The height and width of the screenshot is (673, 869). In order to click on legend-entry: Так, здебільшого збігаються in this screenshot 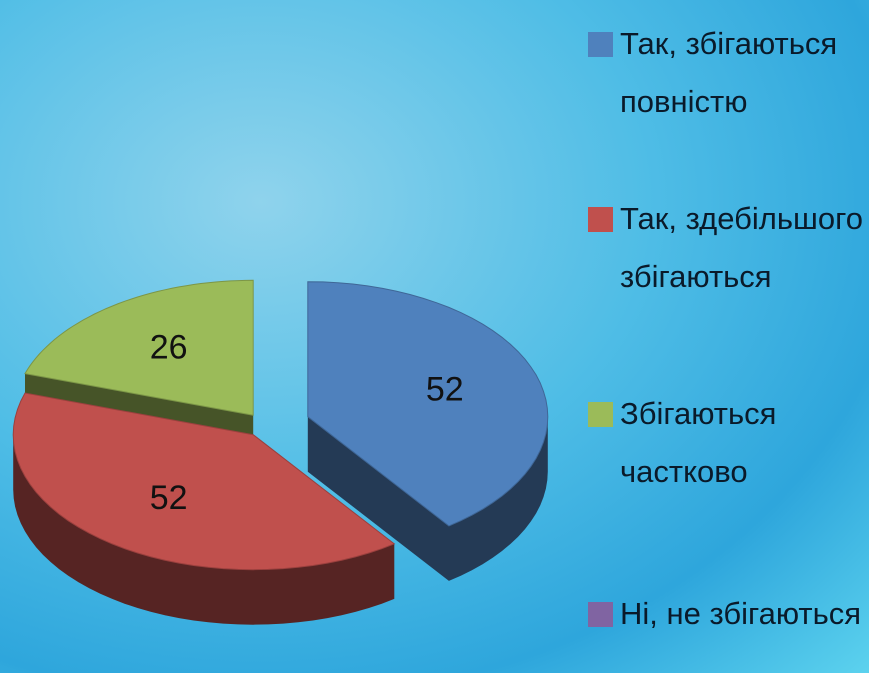, I will do `click(725, 248)`.